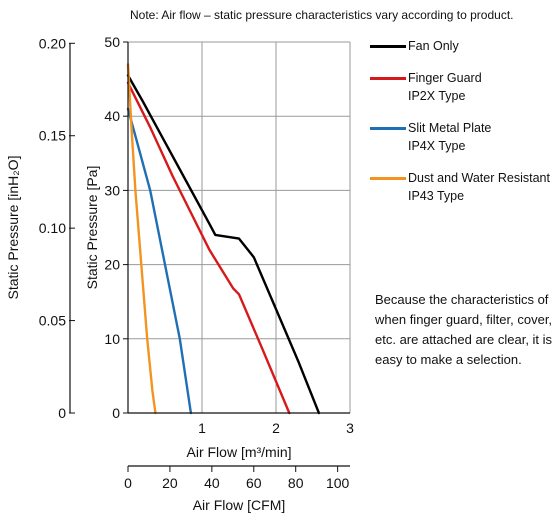 Image resolution: width=556 pixels, height=519 pixels. Describe the element at coordinates (479, 178) in the screenshot. I see `legend-label: Dust and Water Resistant` at that location.